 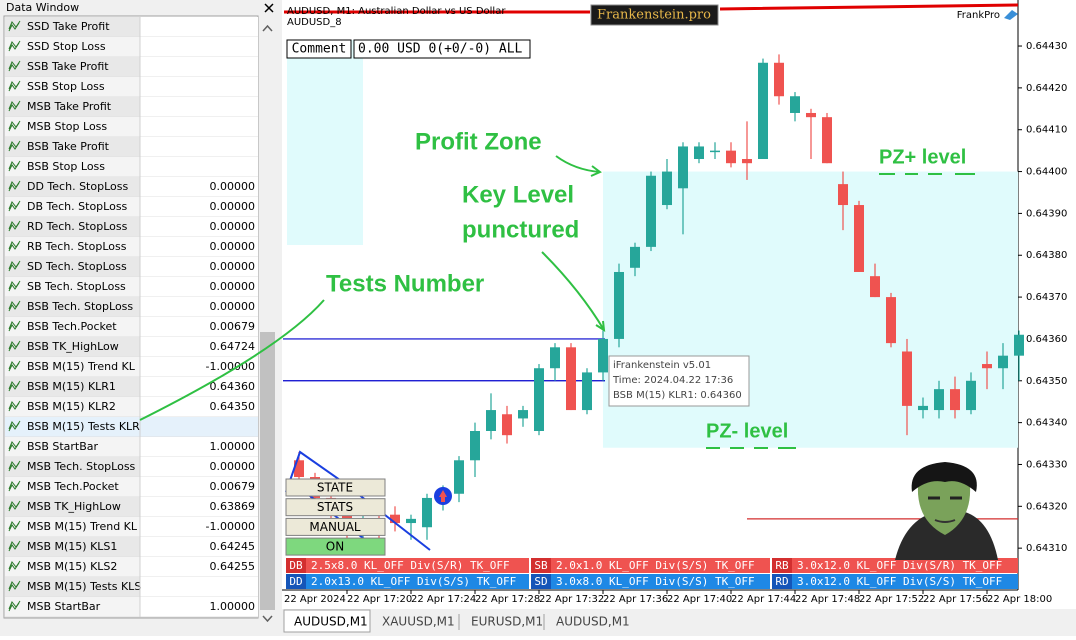 I want to click on y-tick-label: 0.64320, so click(x=1046, y=506).